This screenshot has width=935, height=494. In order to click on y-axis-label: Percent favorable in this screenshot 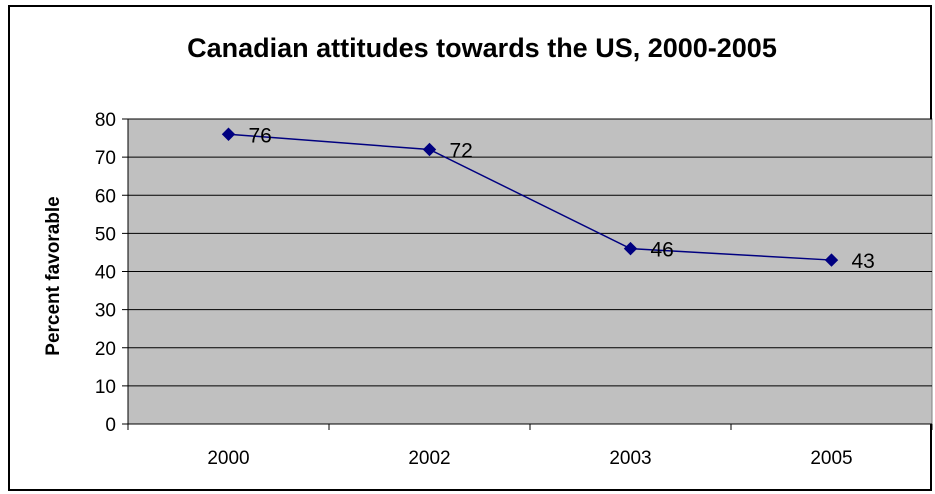, I will do `click(53, 275)`.